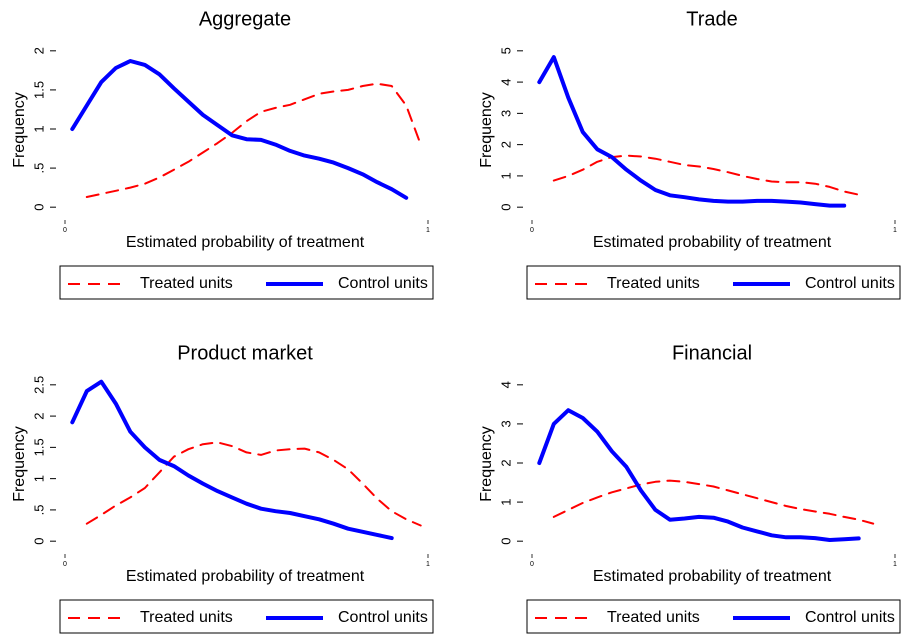 The height and width of the screenshot is (634, 906). What do you see at coordinates (712, 19) in the screenshot?
I see `chart-title: Trade` at bounding box center [712, 19].